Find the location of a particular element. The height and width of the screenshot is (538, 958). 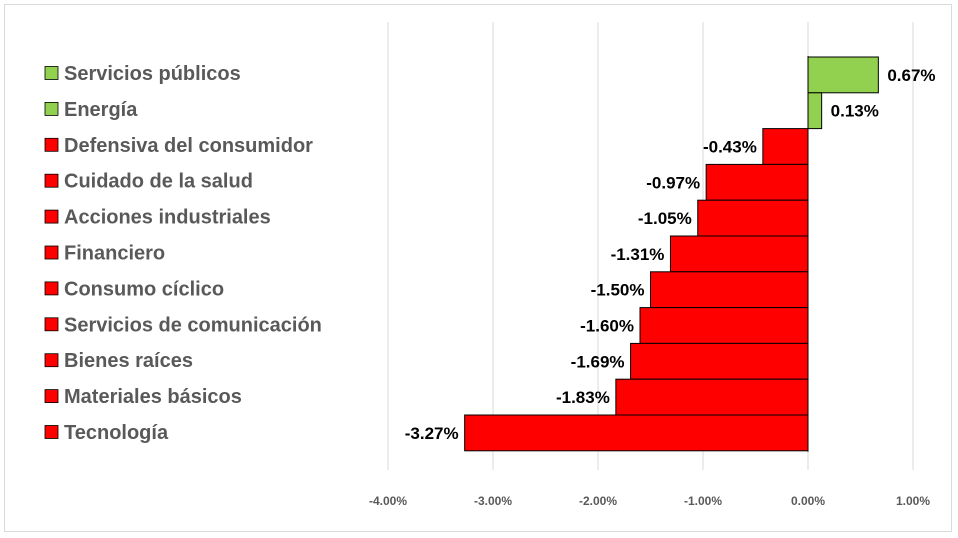

data-label: -1.60% is located at coordinates (607, 326).